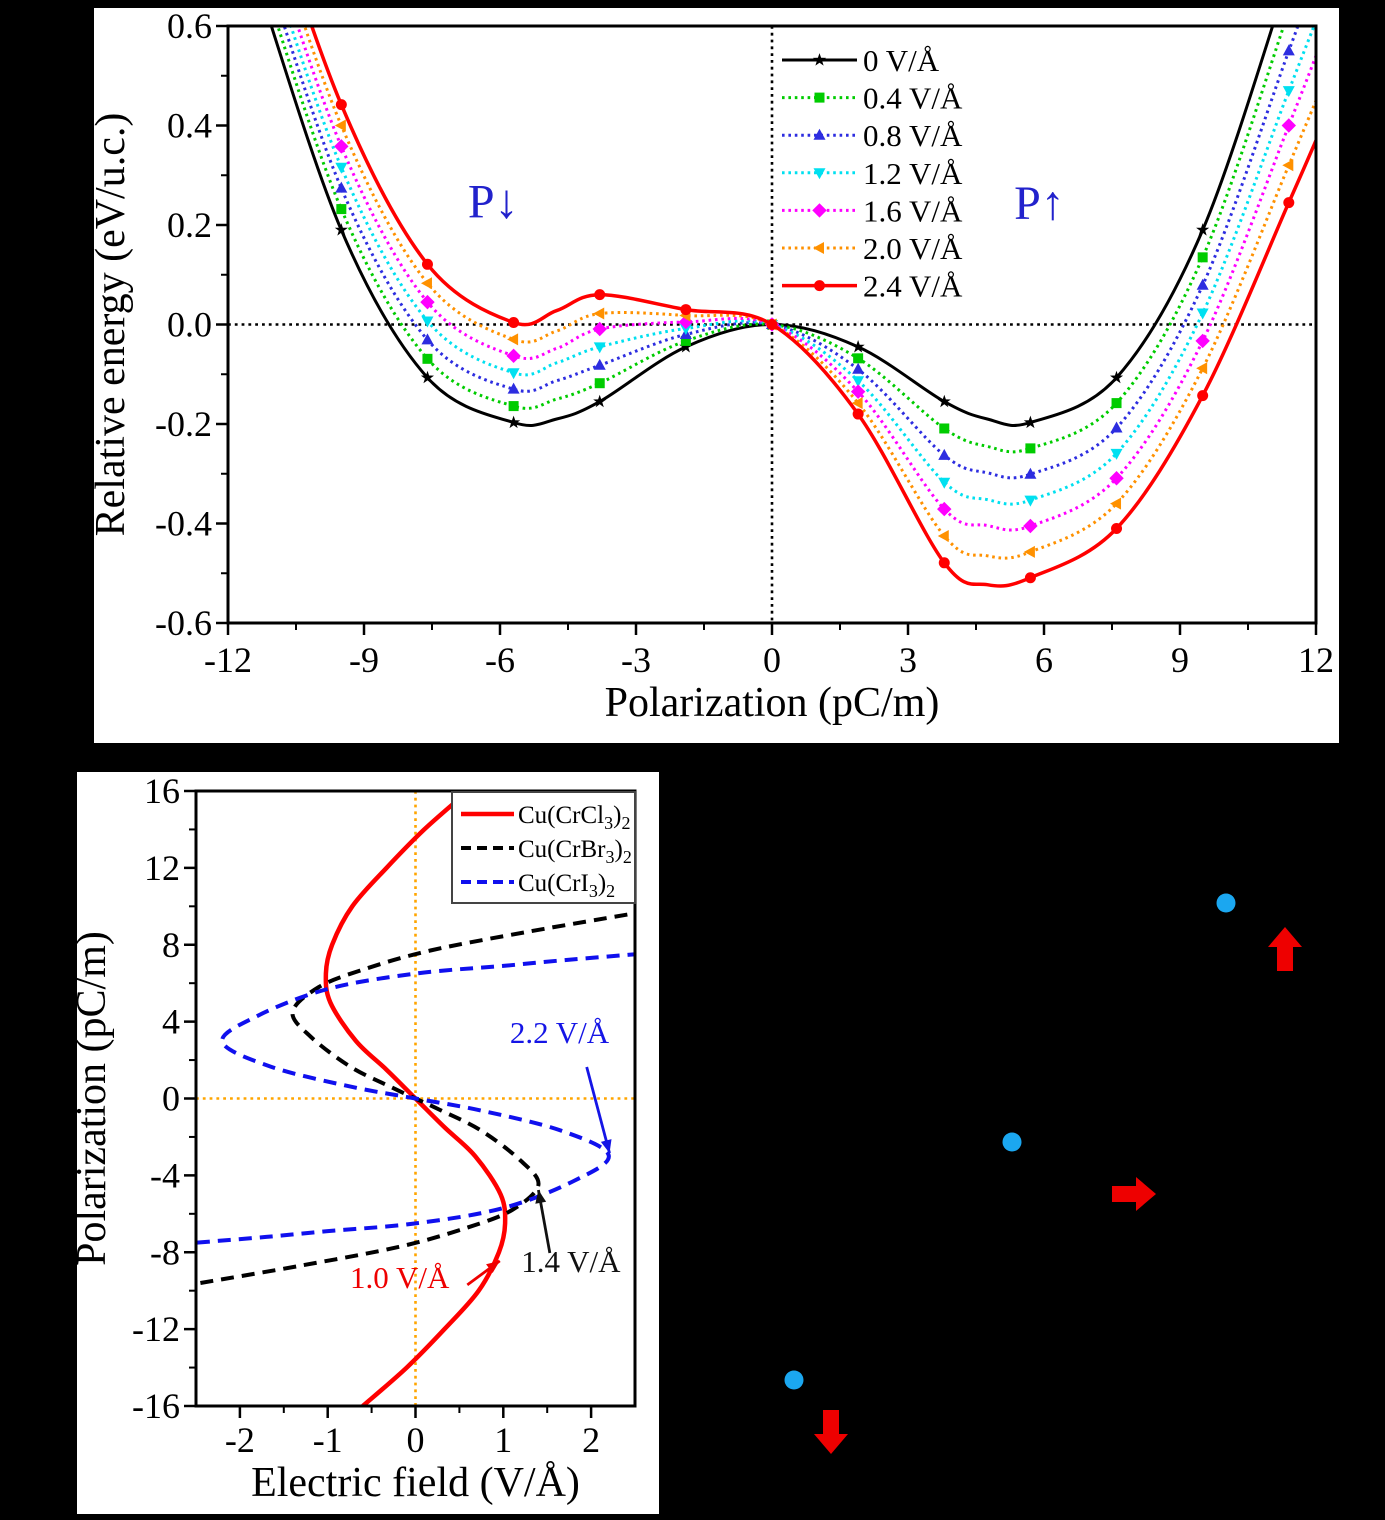 Image resolution: width=1385 pixels, height=1520 pixels. Describe the element at coordinates (114, 325) in the screenshot. I see `y-axis-label: Relative energy (eV/u.c.)` at that location.